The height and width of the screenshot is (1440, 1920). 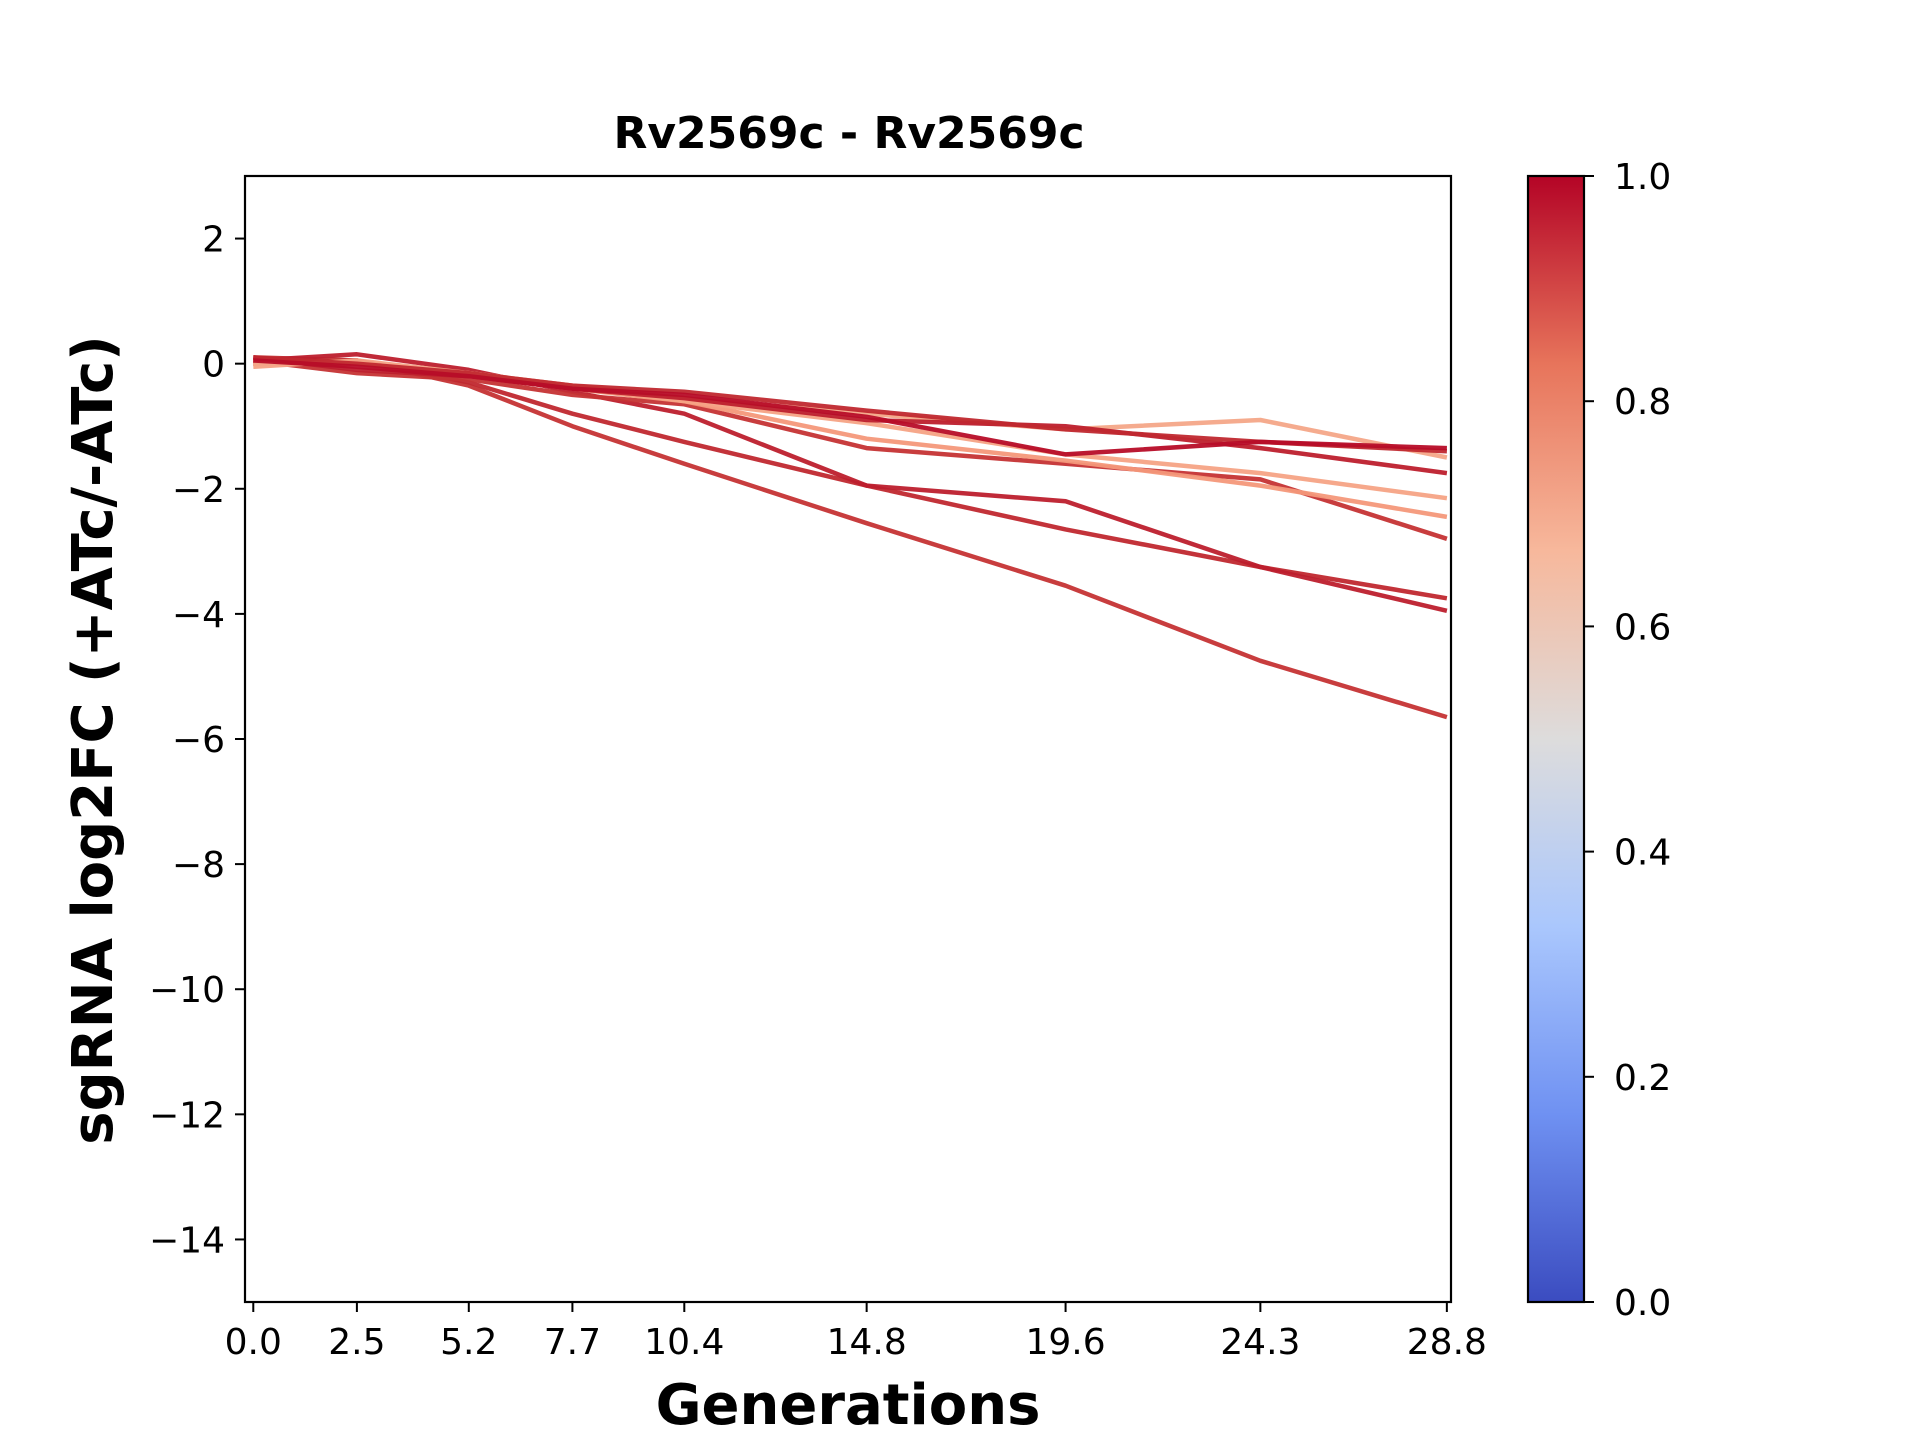 I want to click on colorbar-tick-label: 0.0, so click(x=1642, y=1303).